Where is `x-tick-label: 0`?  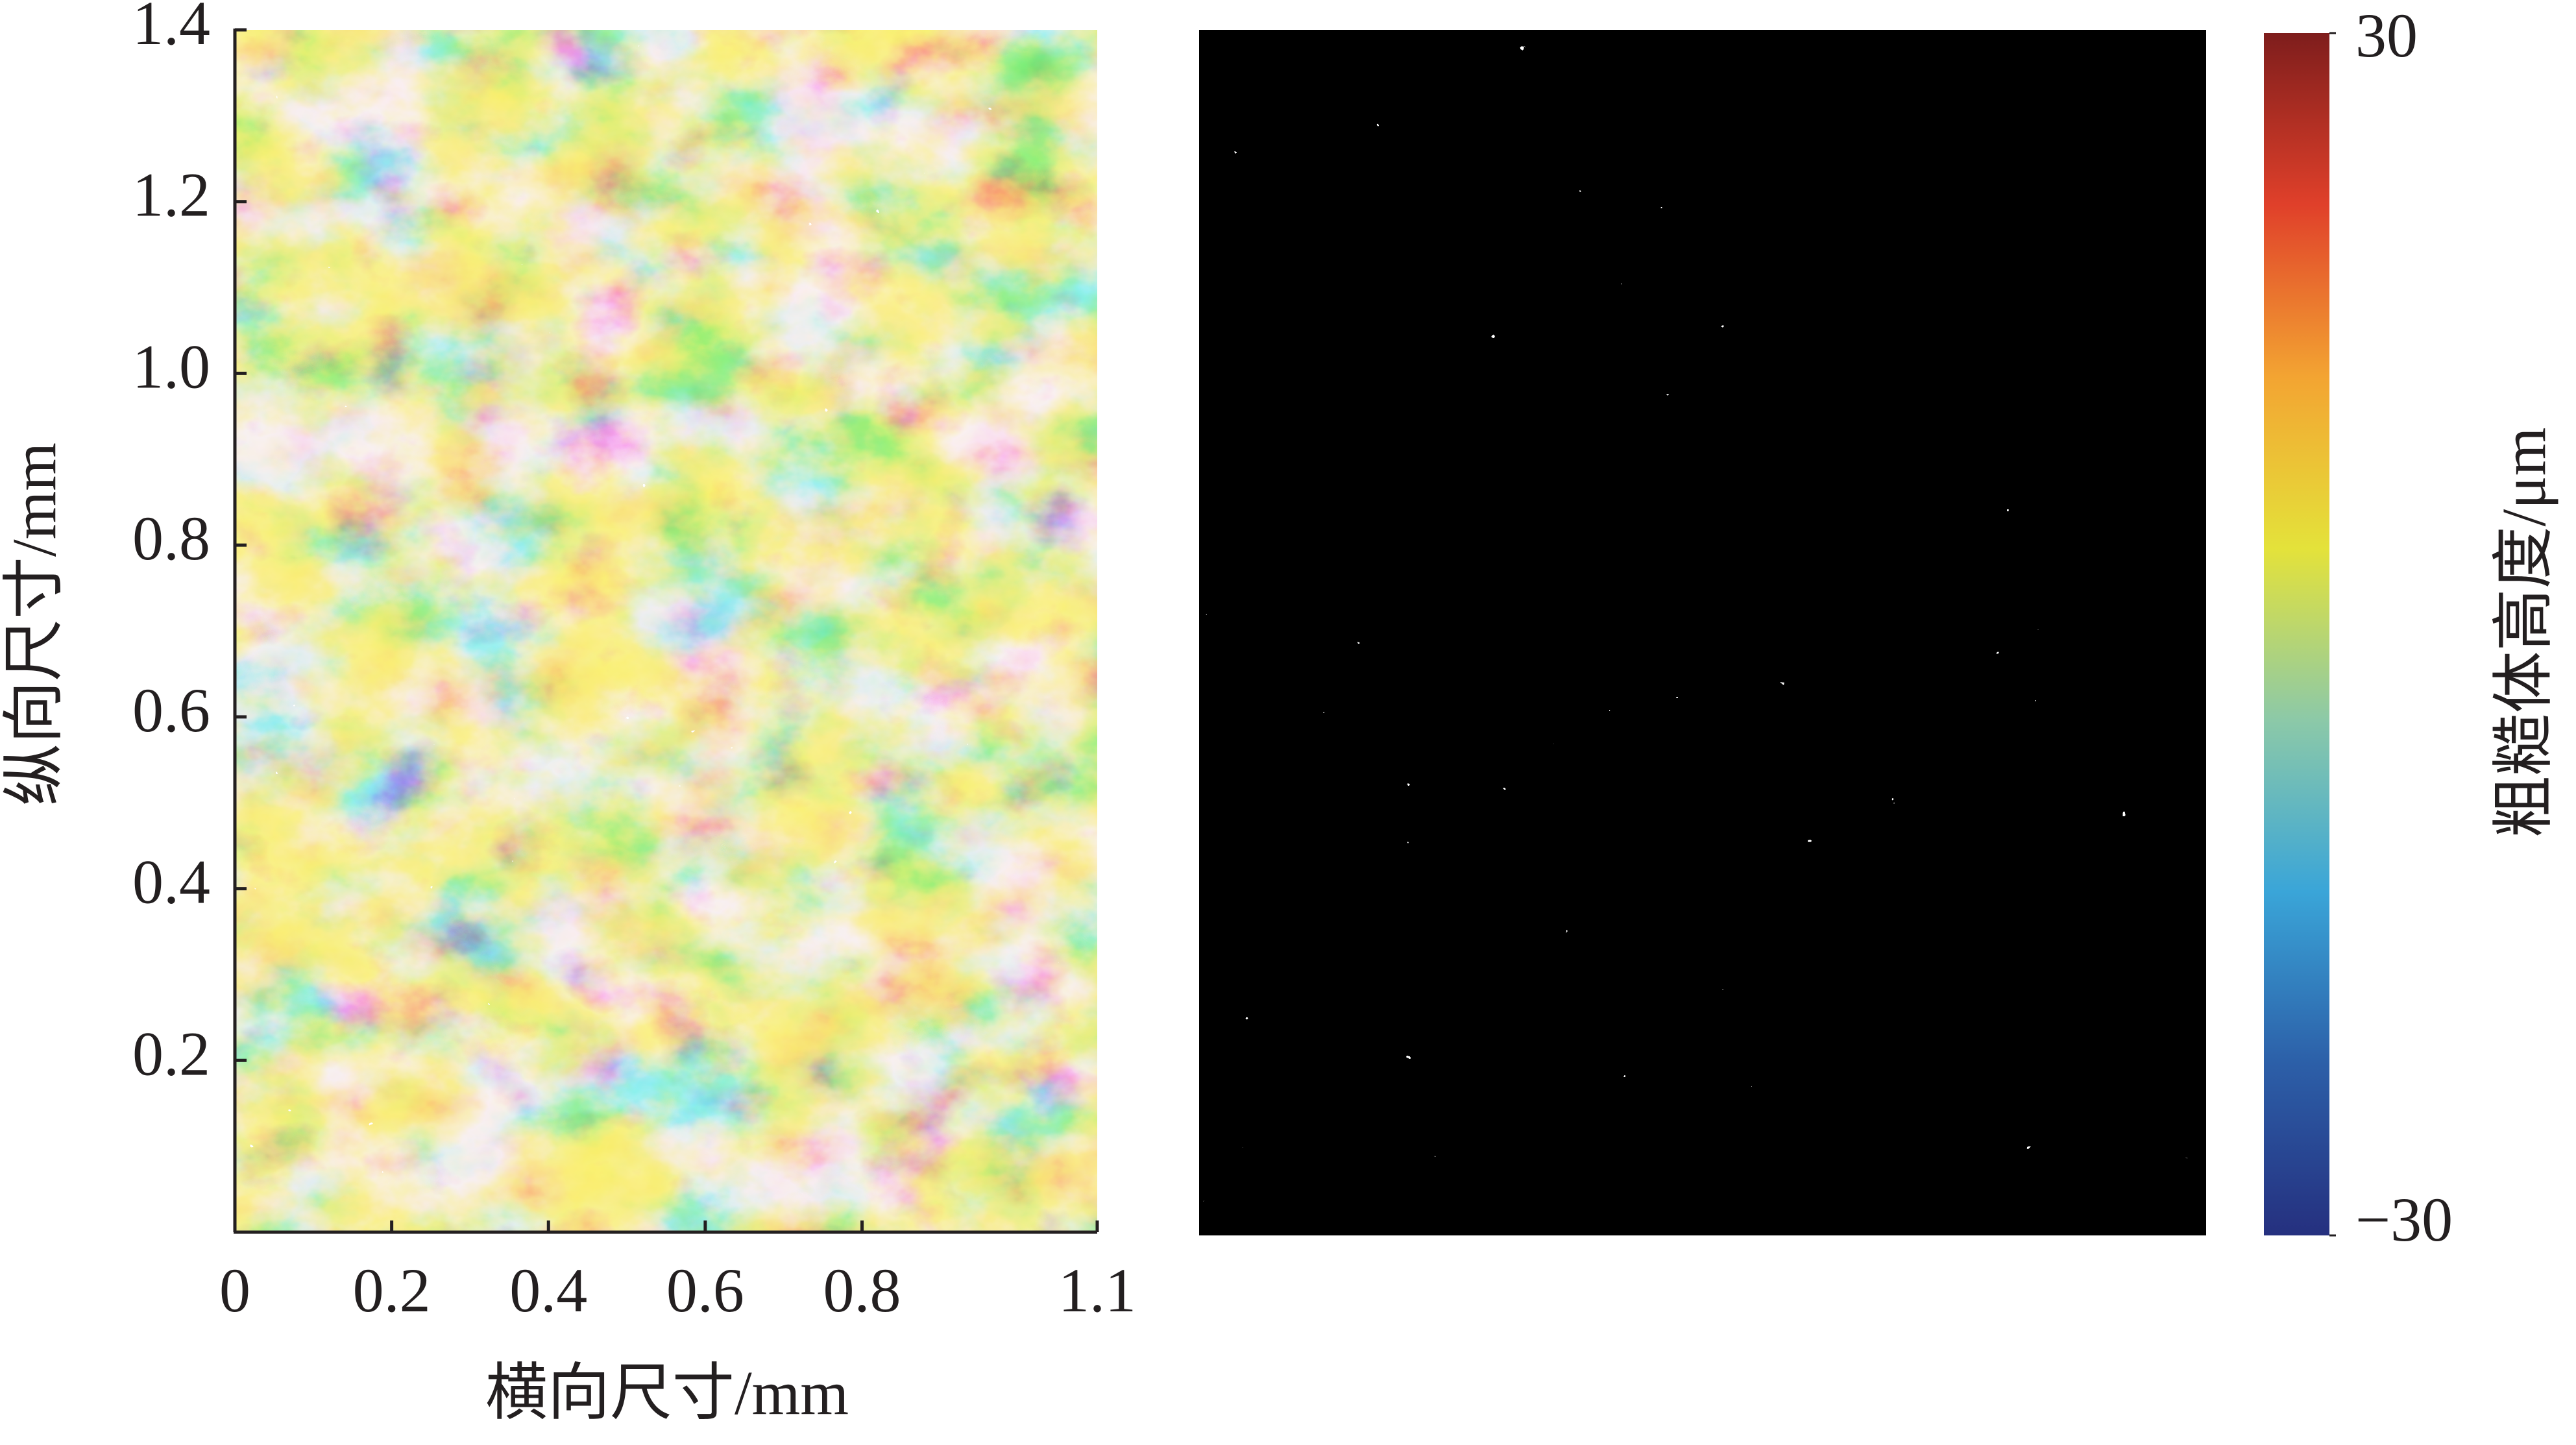 x-tick-label: 0 is located at coordinates (234, 1290).